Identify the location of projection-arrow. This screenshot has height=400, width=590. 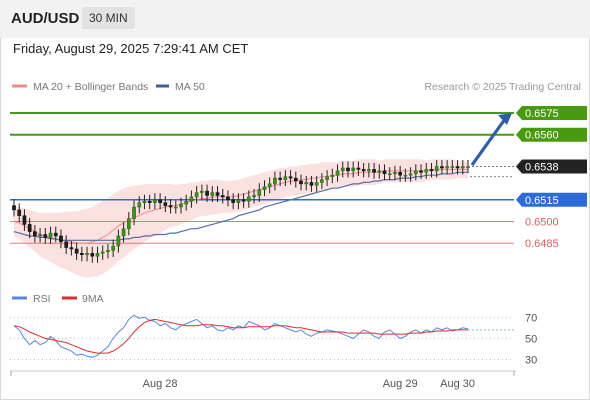
(488, 142).